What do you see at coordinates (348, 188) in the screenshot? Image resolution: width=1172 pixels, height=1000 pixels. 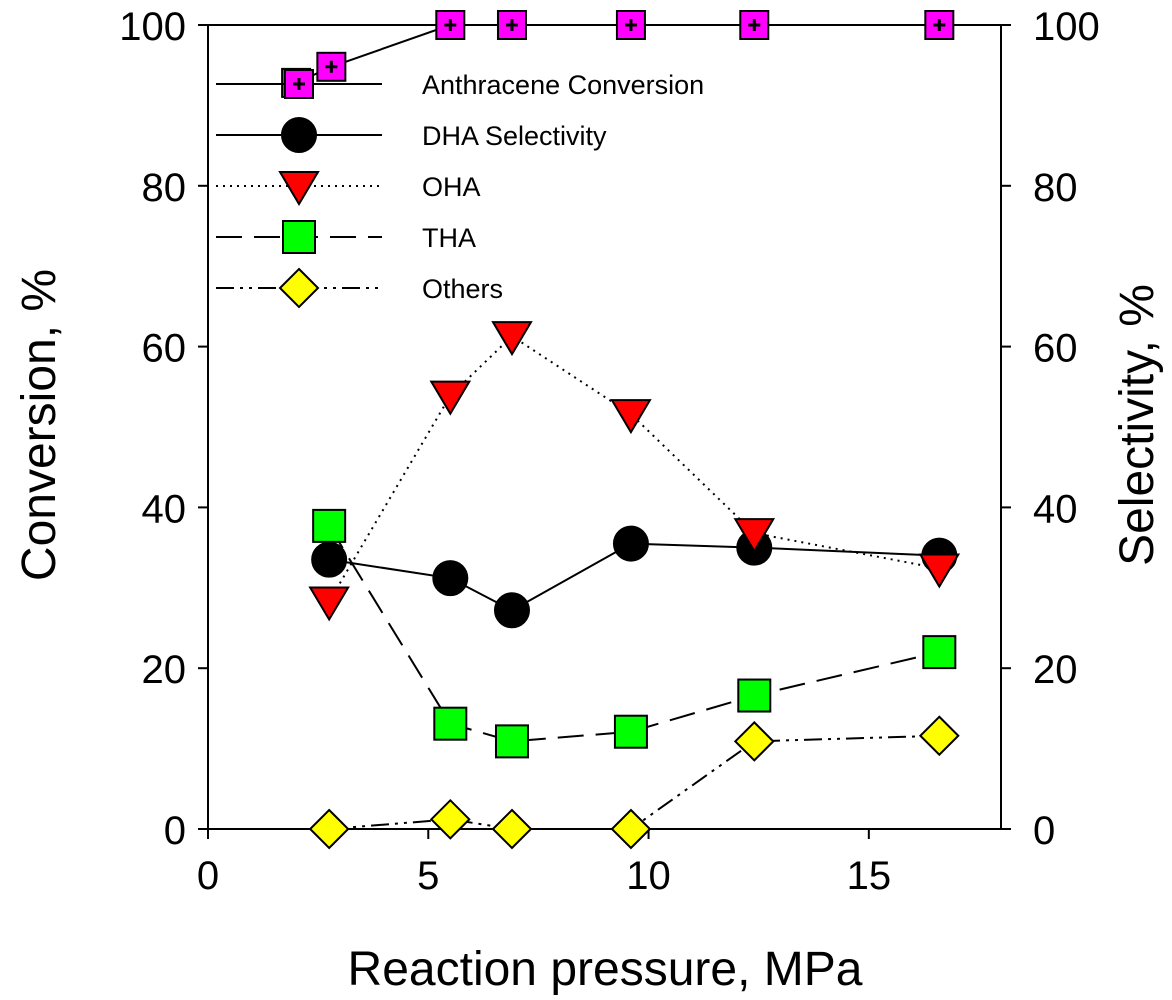 I see `legend-item: OHA` at bounding box center [348, 188].